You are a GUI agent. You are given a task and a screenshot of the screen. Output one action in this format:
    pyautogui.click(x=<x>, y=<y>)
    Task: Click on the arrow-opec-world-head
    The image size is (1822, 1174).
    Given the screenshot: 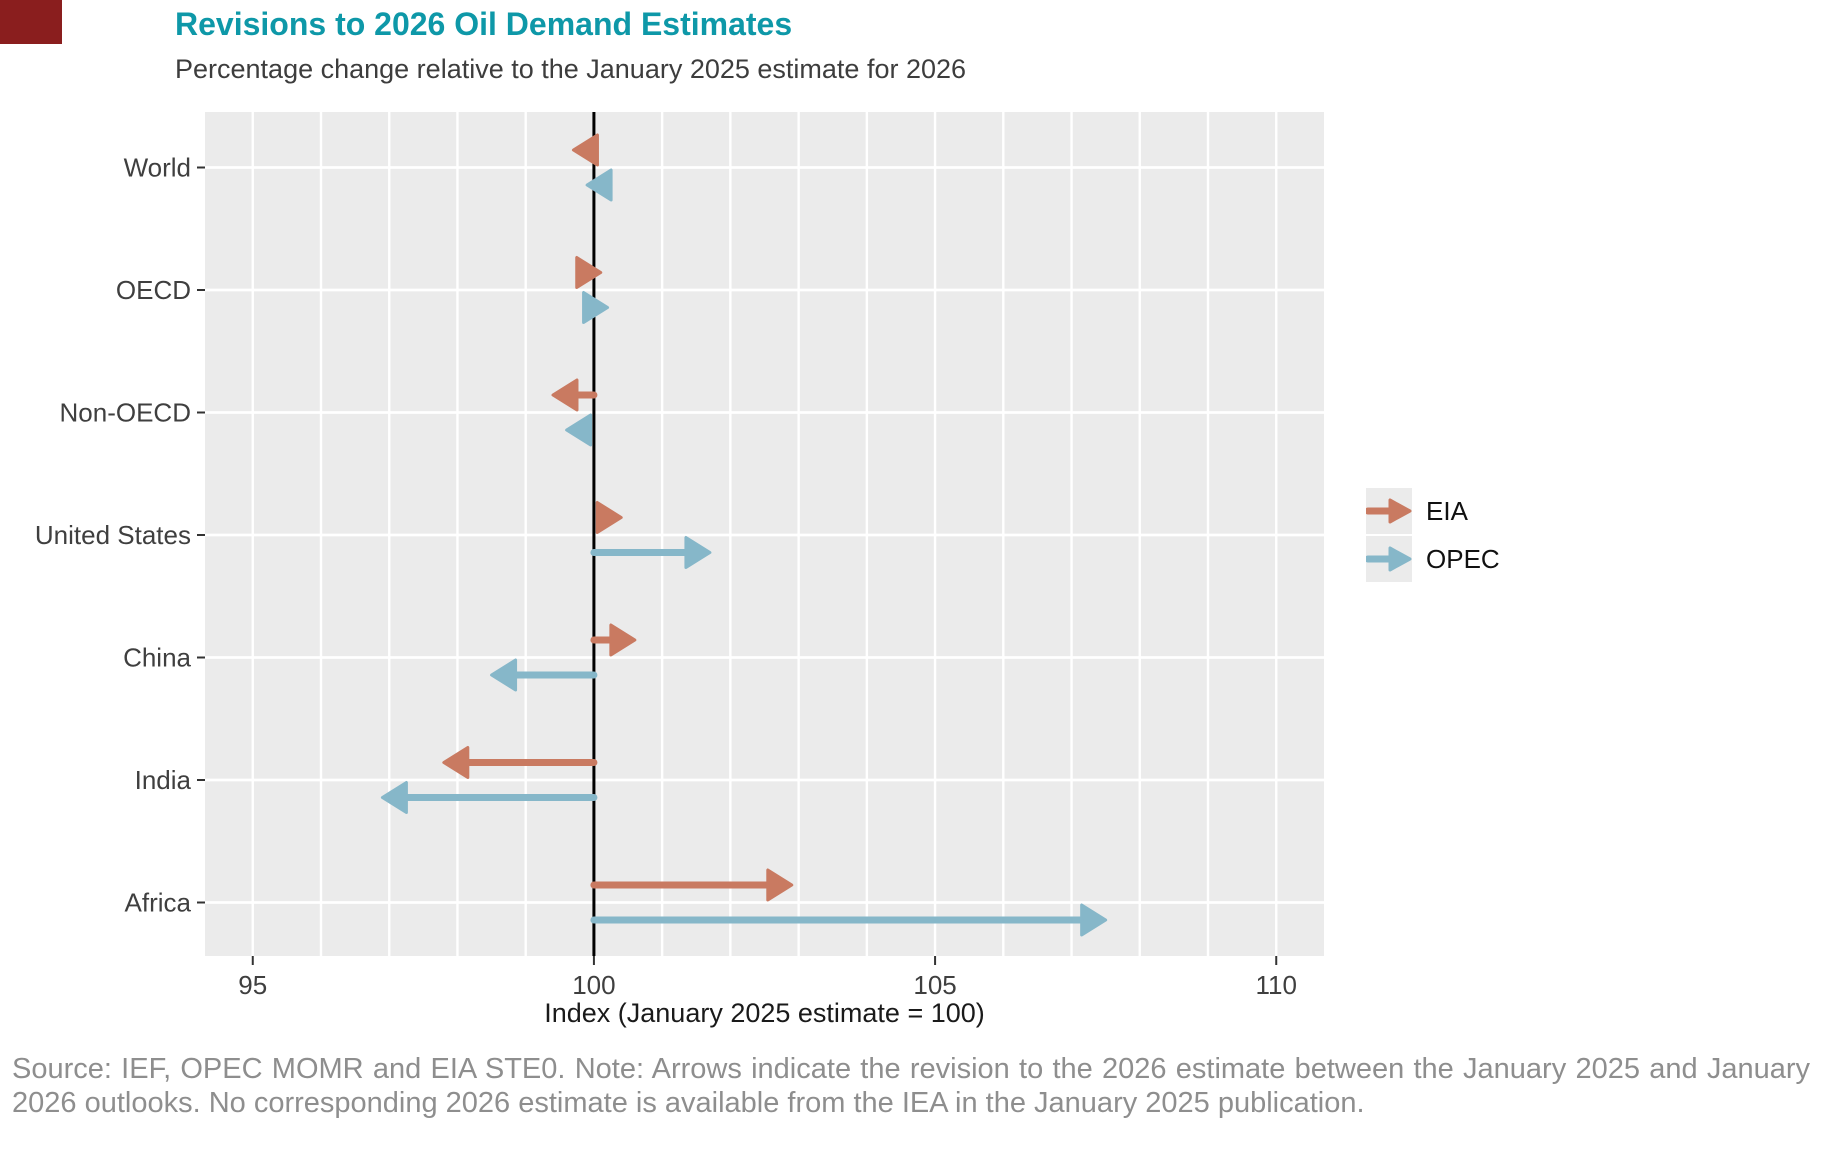 What is the action you would take?
    pyautogui.click(x=599, y=185)
    